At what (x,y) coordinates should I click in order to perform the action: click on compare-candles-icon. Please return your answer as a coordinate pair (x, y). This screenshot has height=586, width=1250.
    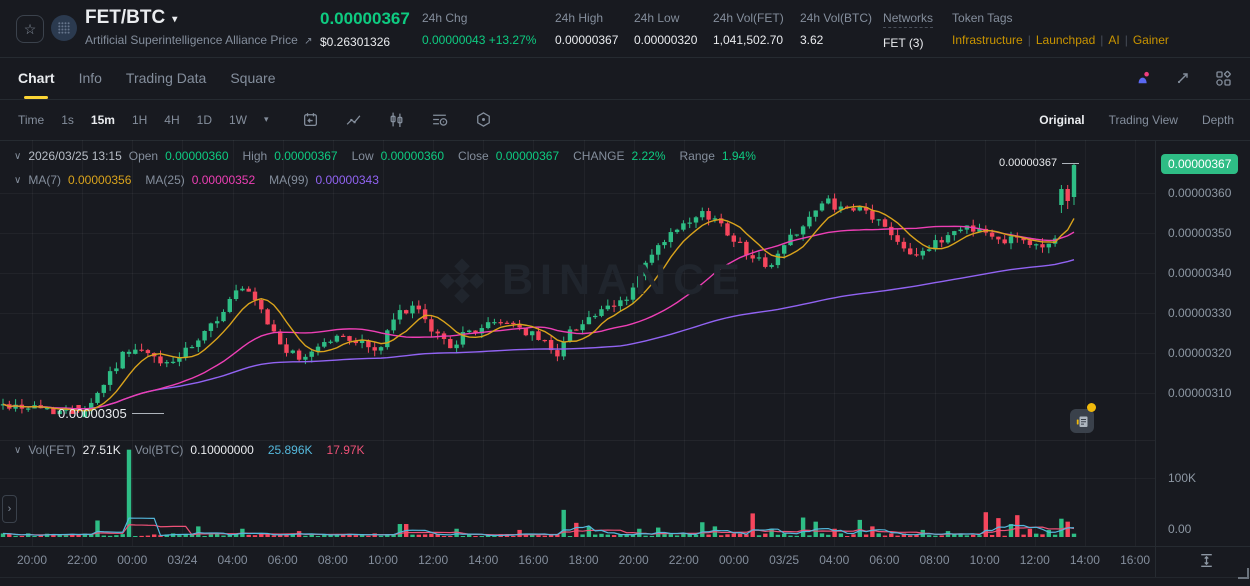
    Looking at the image, I should click on (396, 119).